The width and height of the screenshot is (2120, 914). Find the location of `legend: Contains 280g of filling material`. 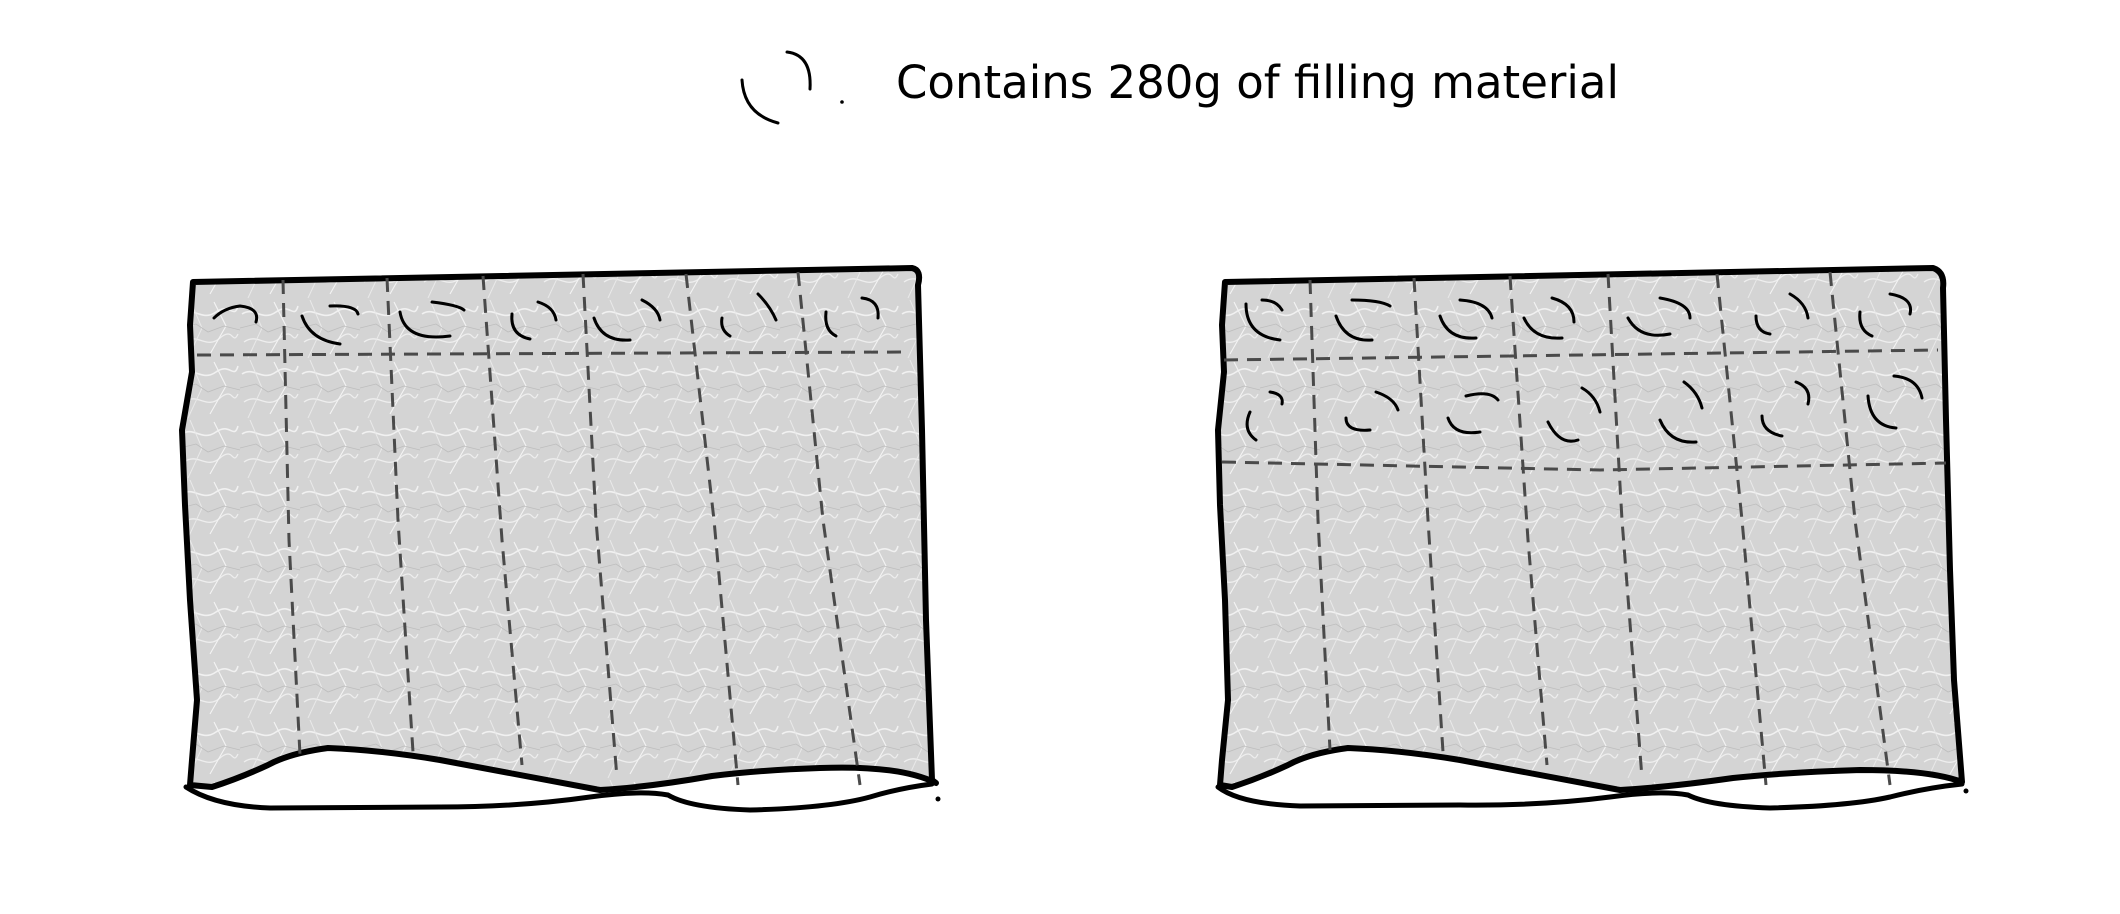

legend: Contains 280g of filling material is located at coordinates (1179, 87).